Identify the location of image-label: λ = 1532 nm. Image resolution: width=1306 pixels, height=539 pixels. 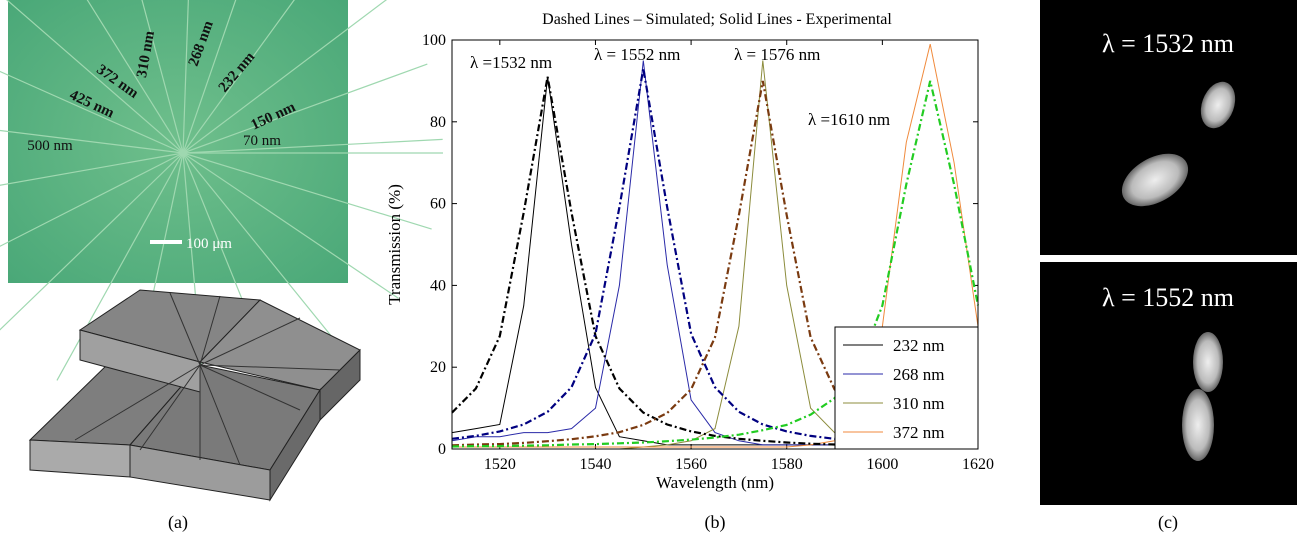
(1168, 43).